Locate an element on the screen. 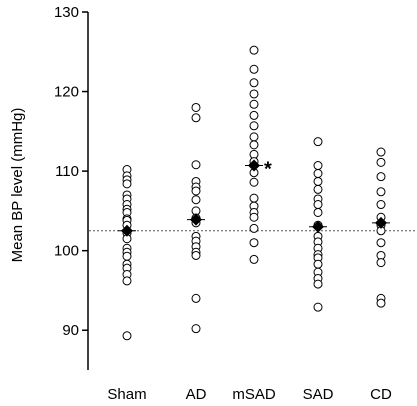 The width and height of the screenshot is (417, 406). x-tick-label: AD is located at coordinates (196, 394).